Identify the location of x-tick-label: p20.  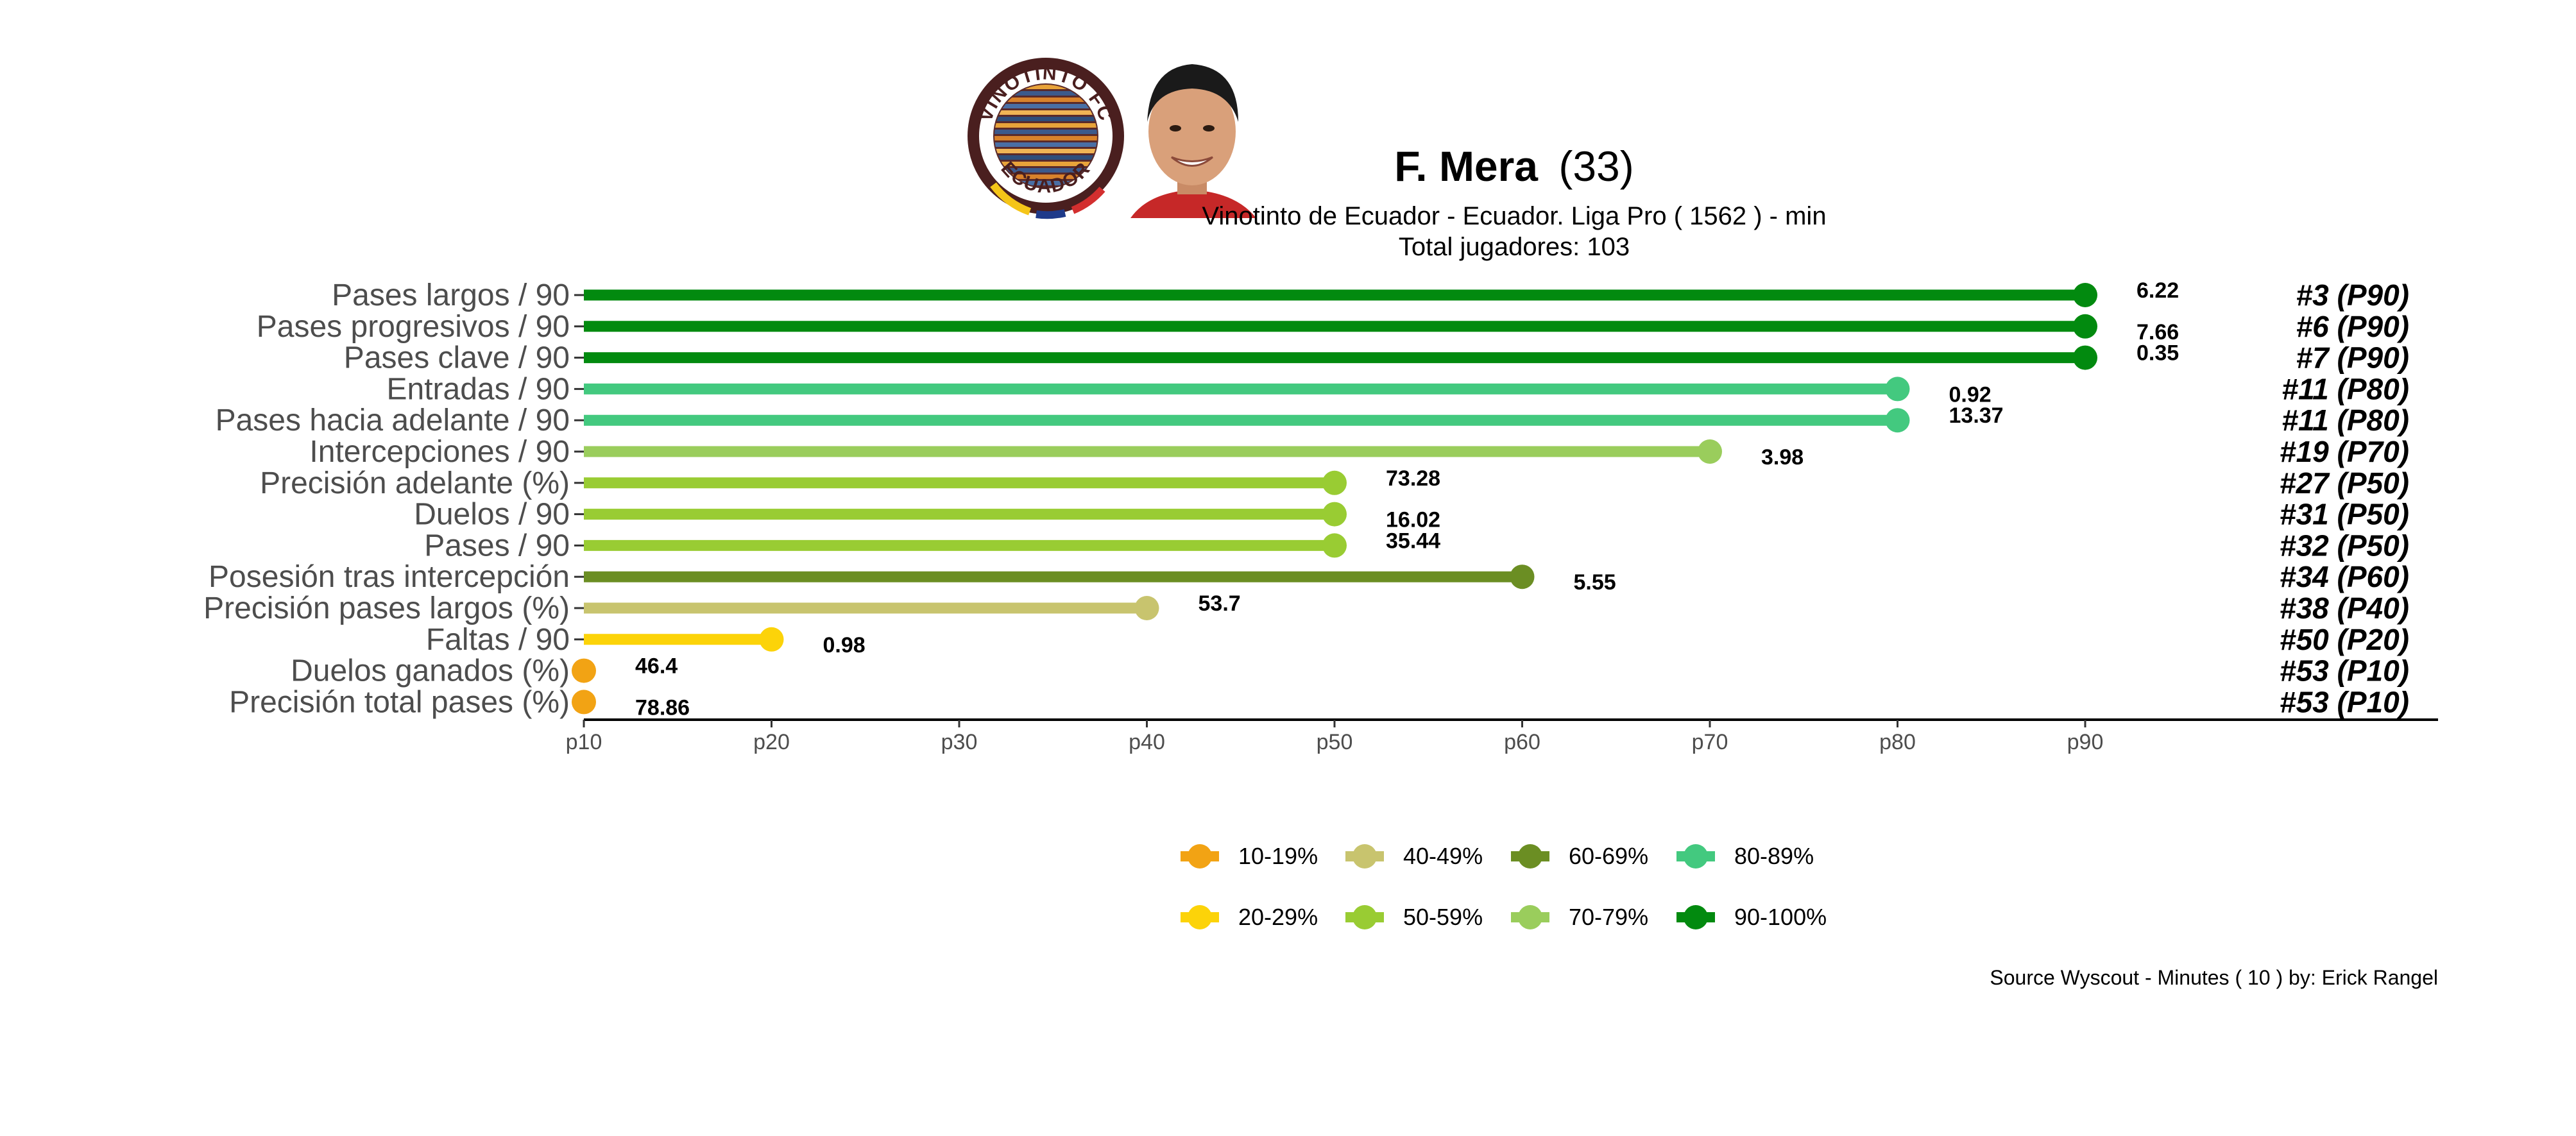
(771, 742).